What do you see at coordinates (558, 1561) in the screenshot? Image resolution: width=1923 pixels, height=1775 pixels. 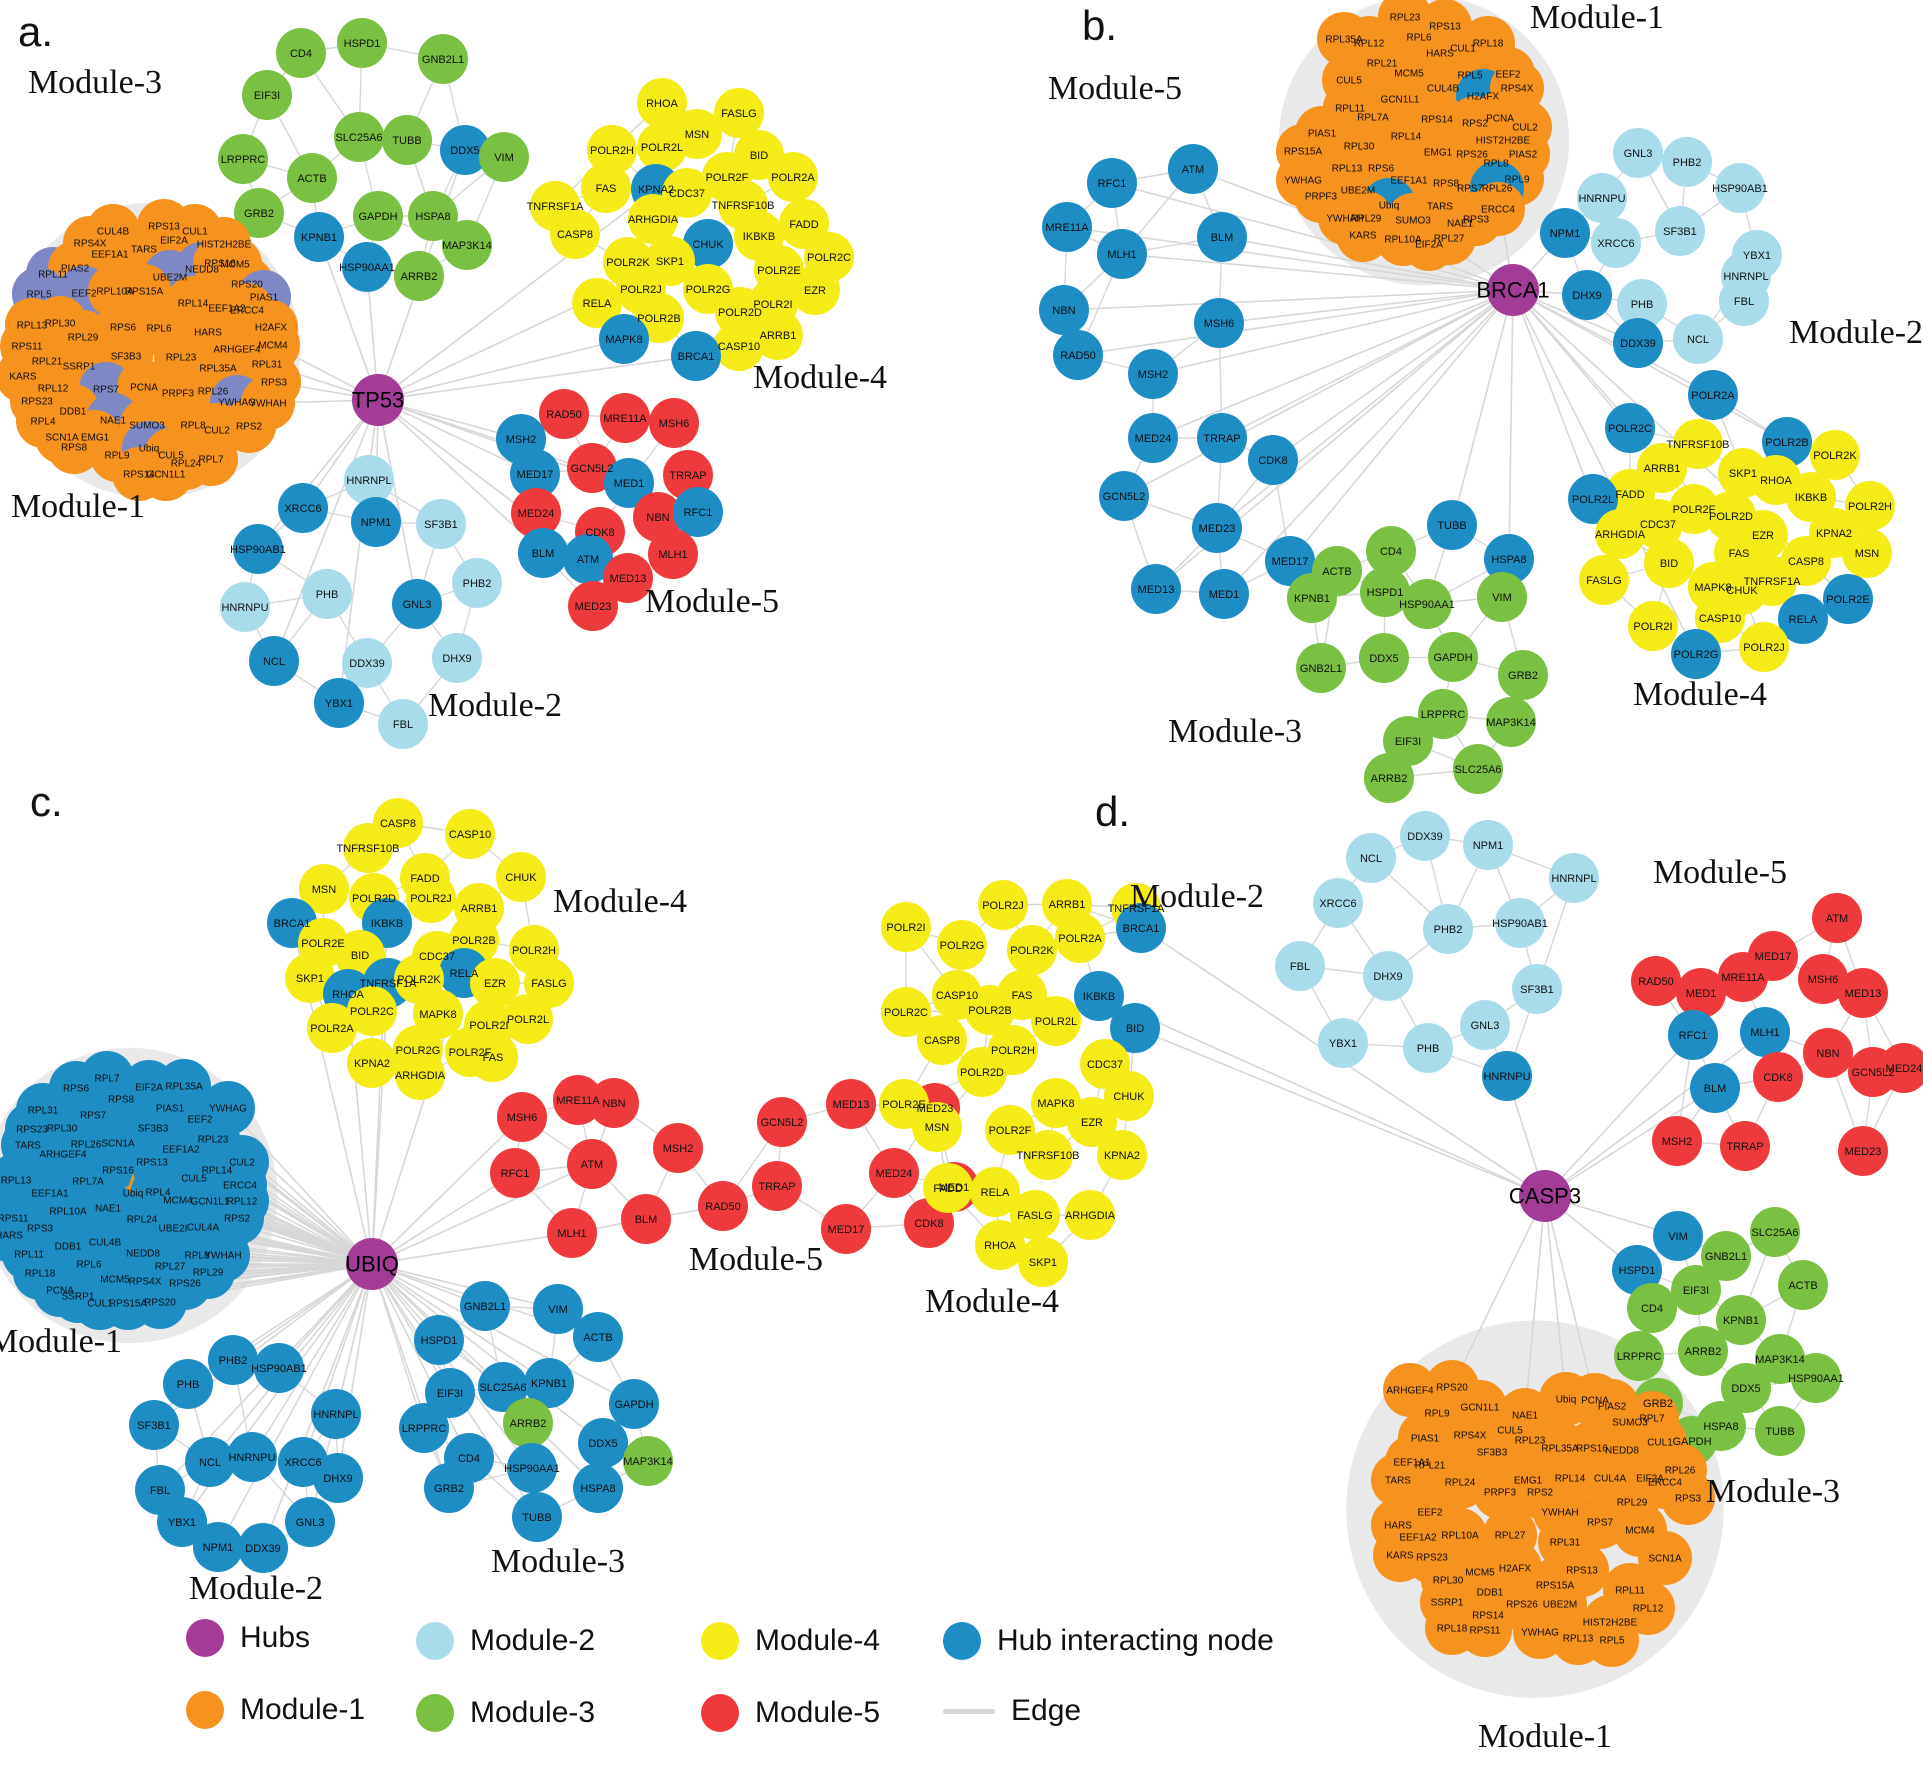 I see `module-caption: Module-3` at bounding box center [558, 1561].